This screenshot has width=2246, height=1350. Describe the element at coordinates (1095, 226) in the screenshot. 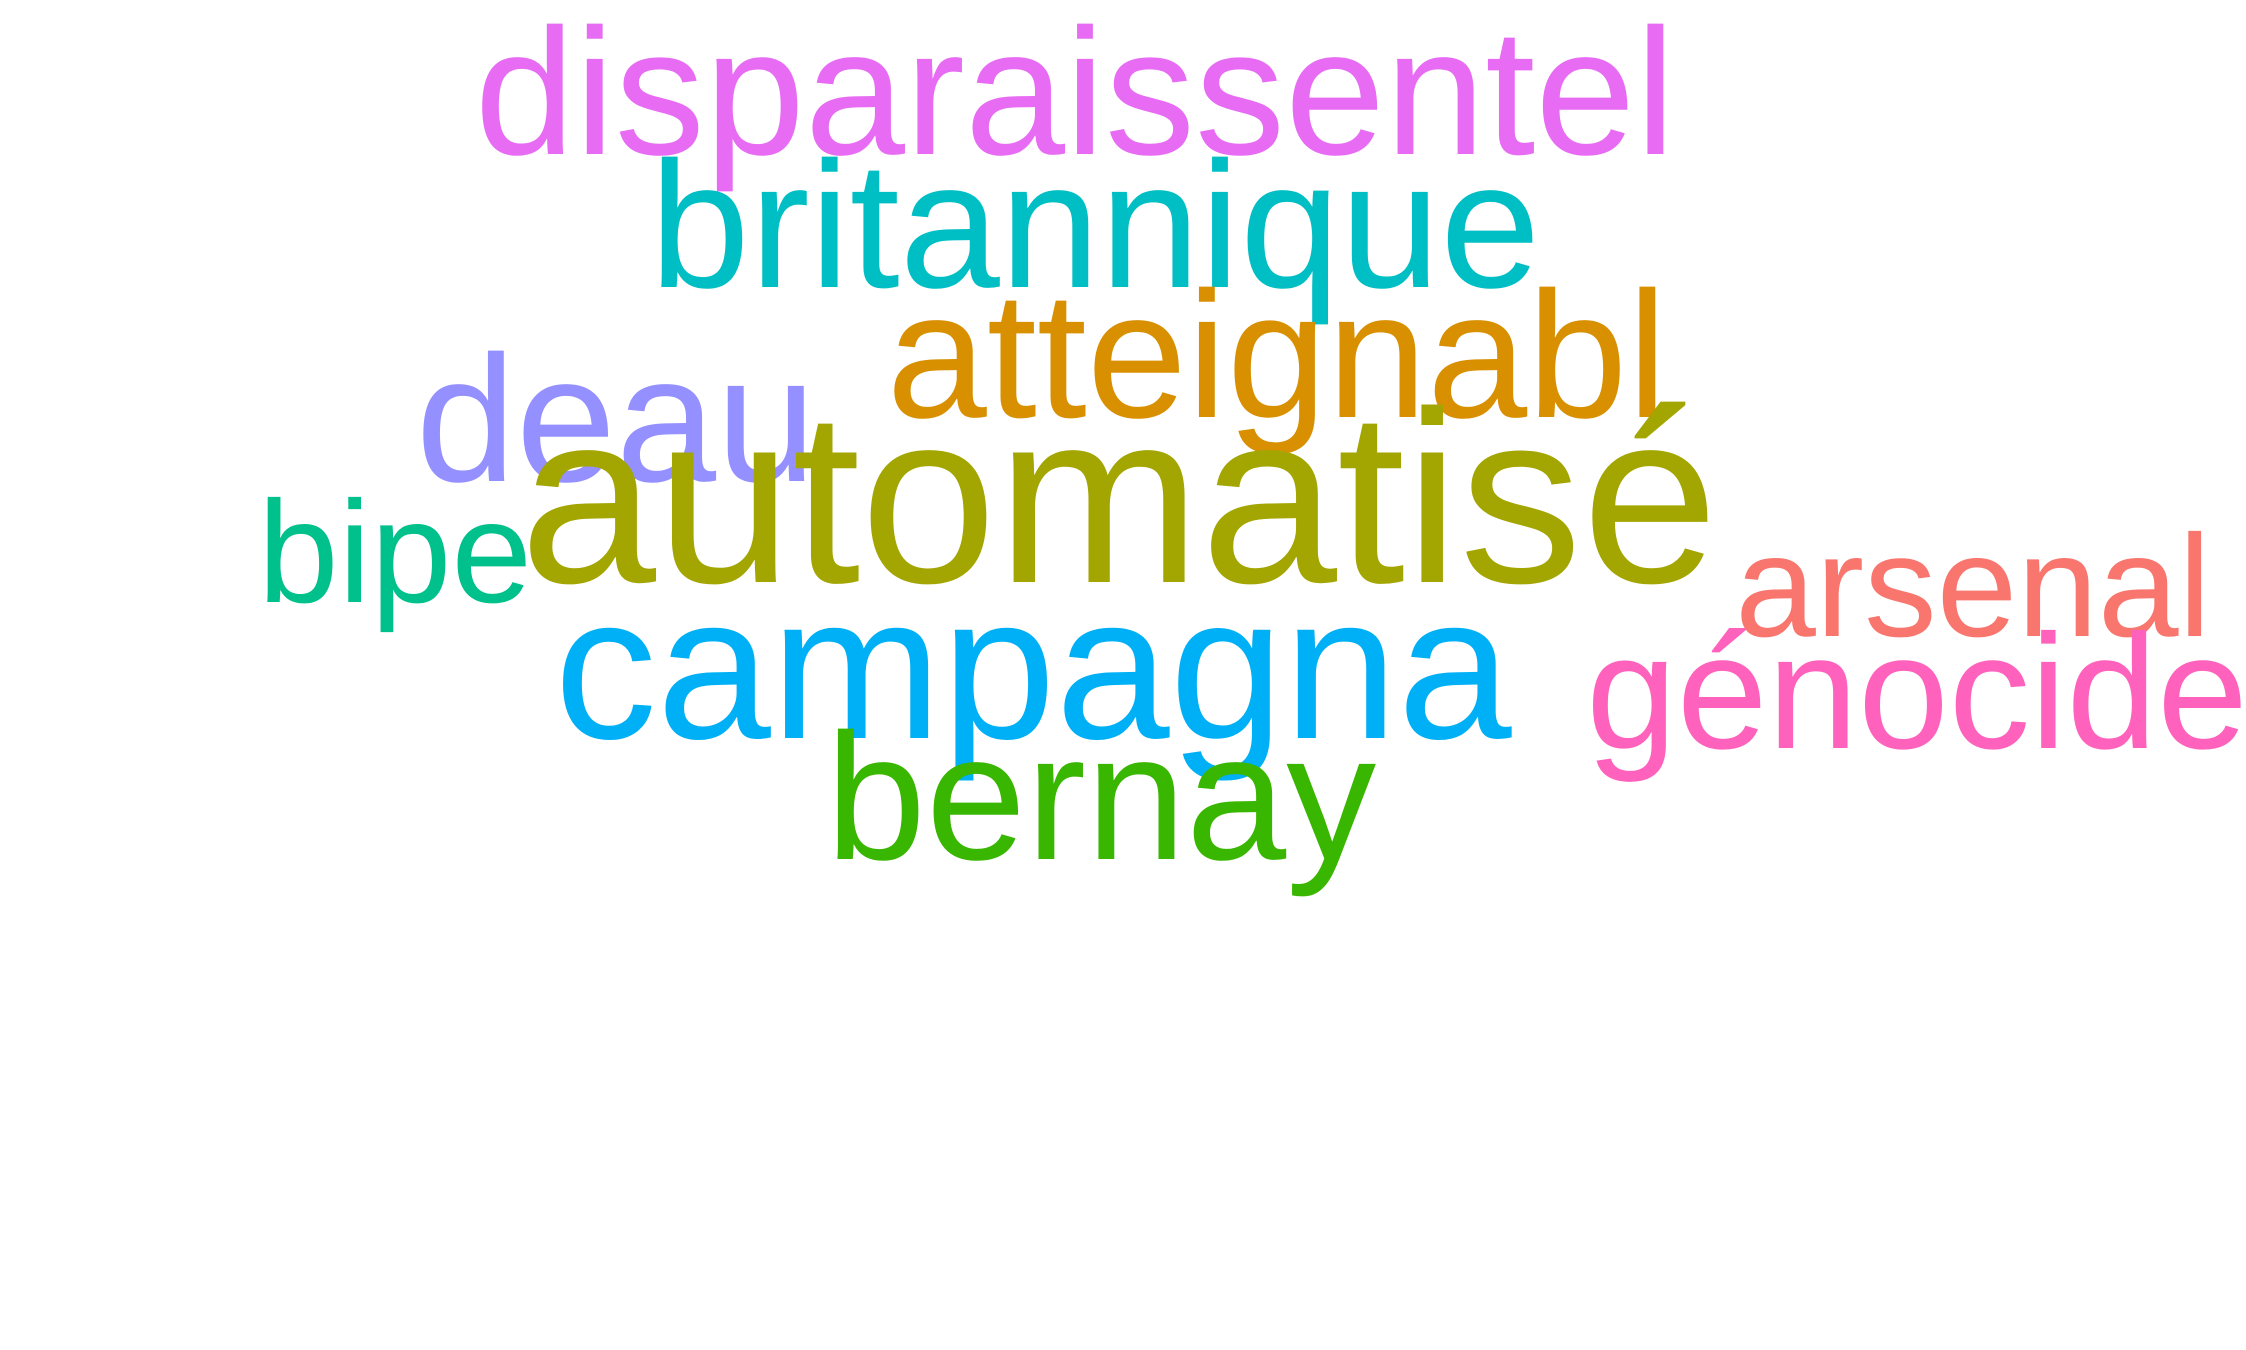

I see `word-britannique: britannique` at that location.